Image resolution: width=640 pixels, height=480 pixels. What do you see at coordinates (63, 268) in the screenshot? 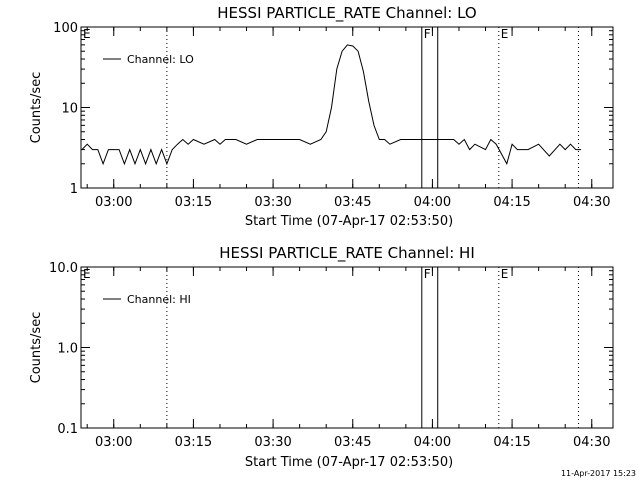
I see `y-tick-label: 10.0` at bounding box center [63, 268].